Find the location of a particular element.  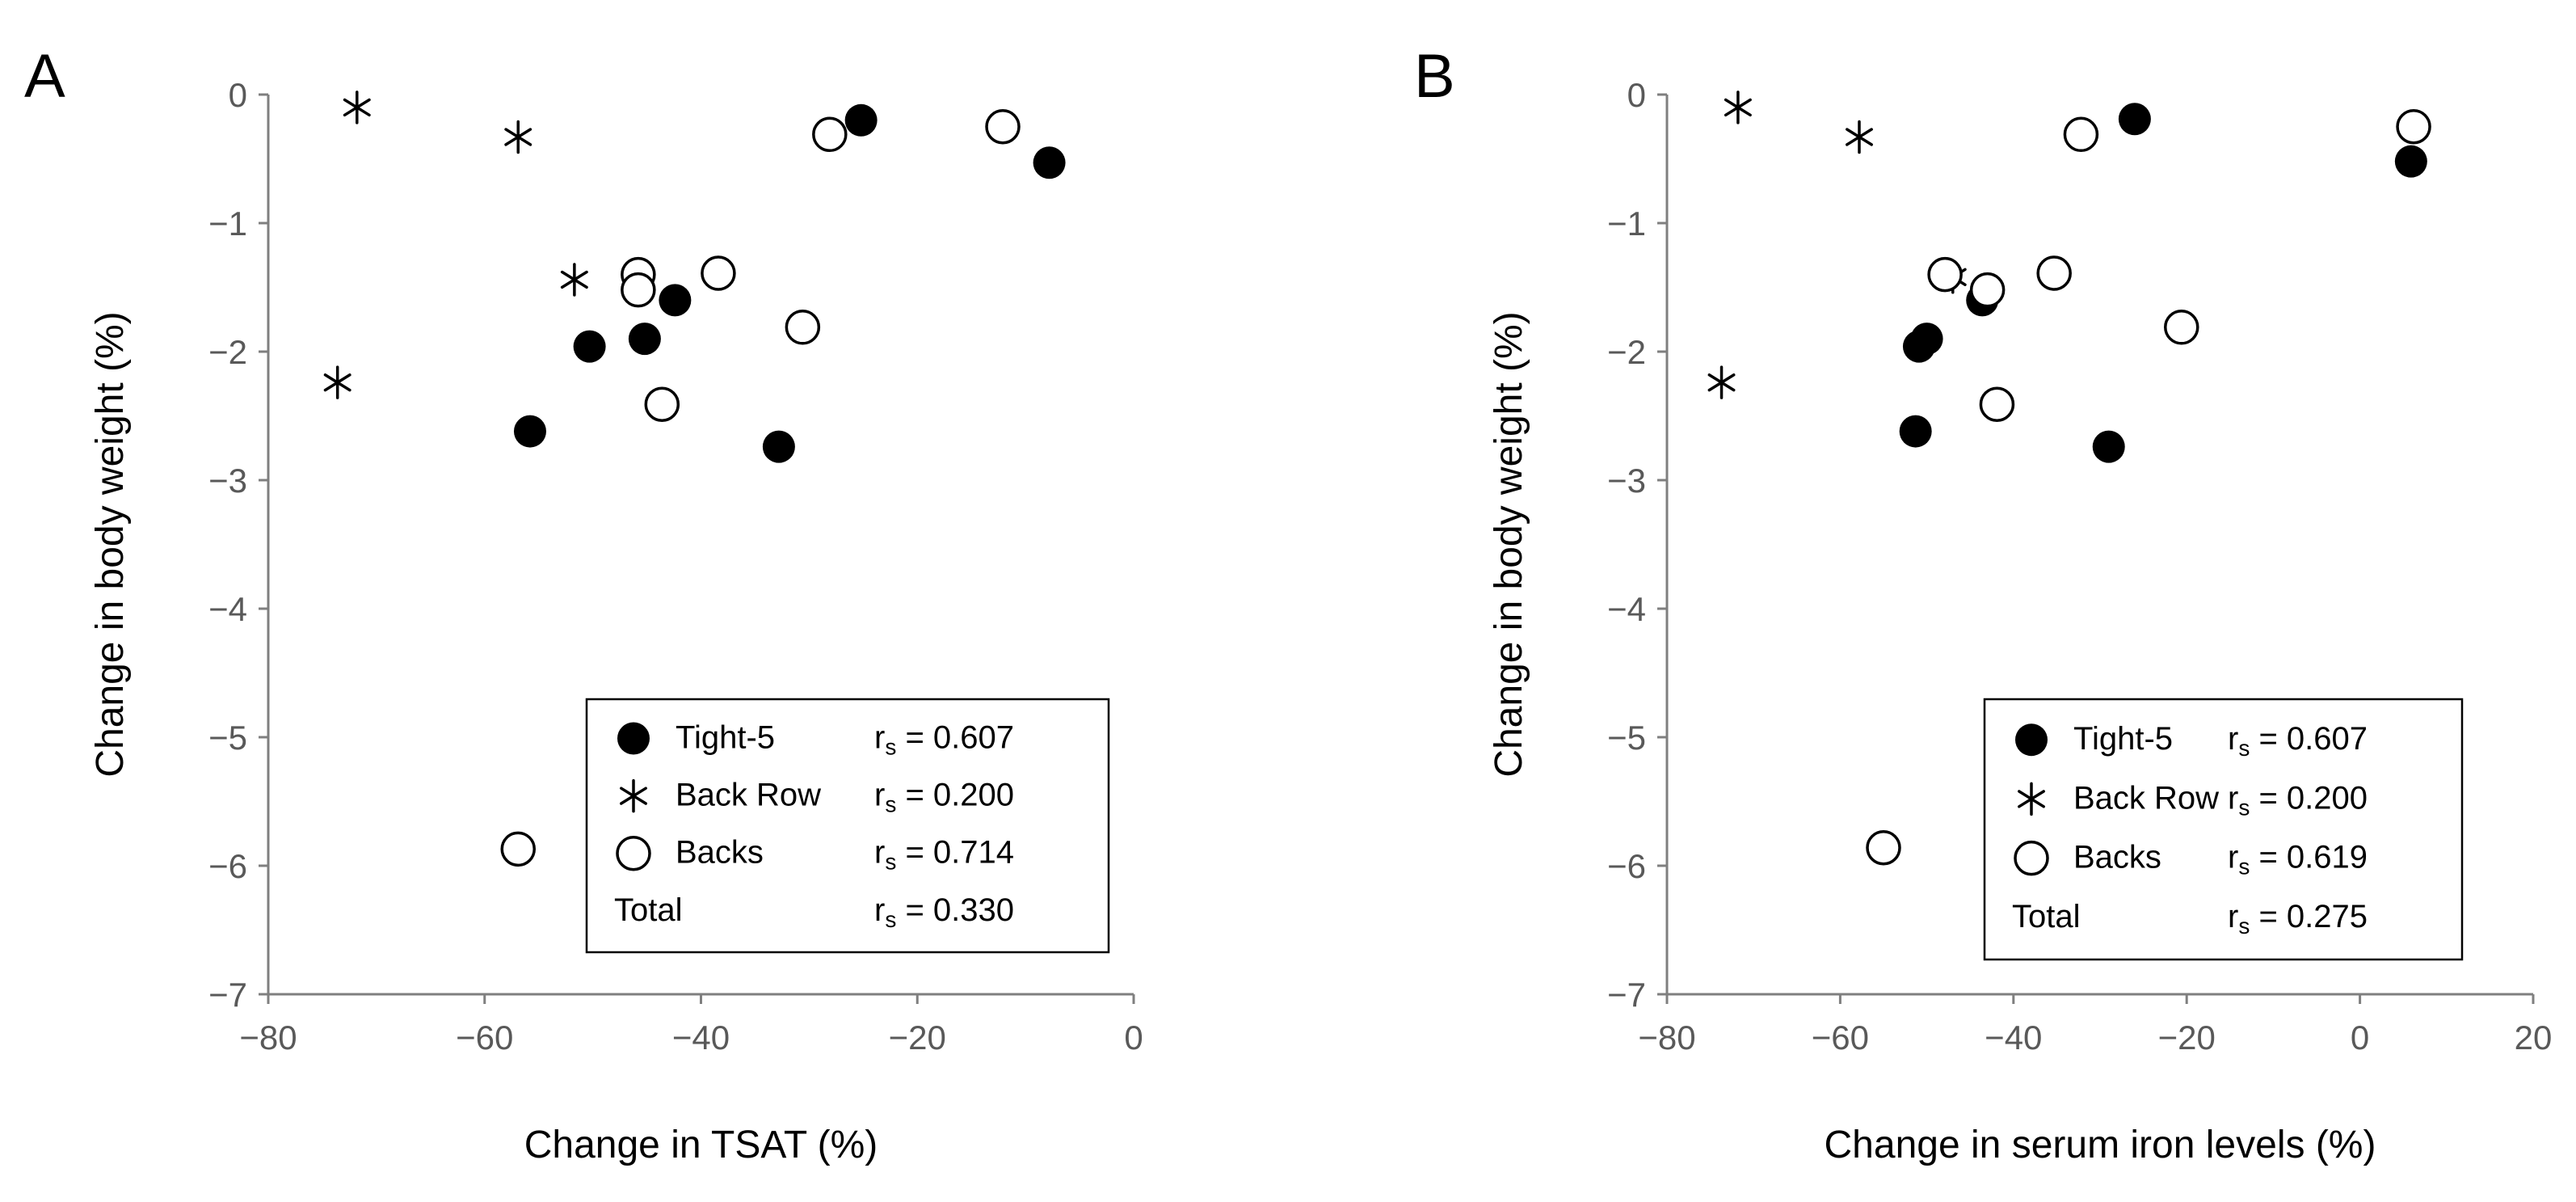

legend-entry-total: Total rs = 0.275 is located at coordinates (2190, 918).